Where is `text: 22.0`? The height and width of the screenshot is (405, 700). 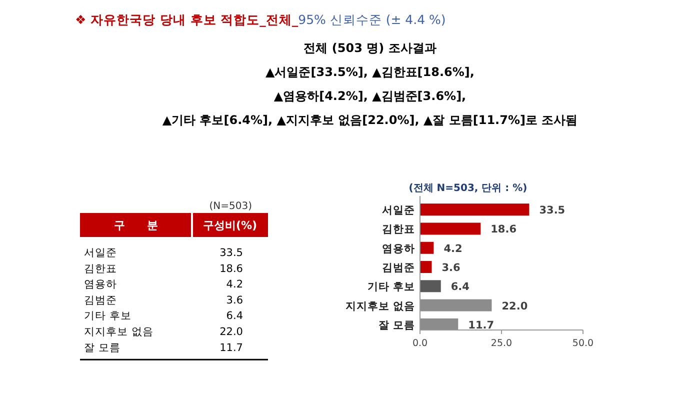 text: 22.0 is located at coordinates (231, 332).